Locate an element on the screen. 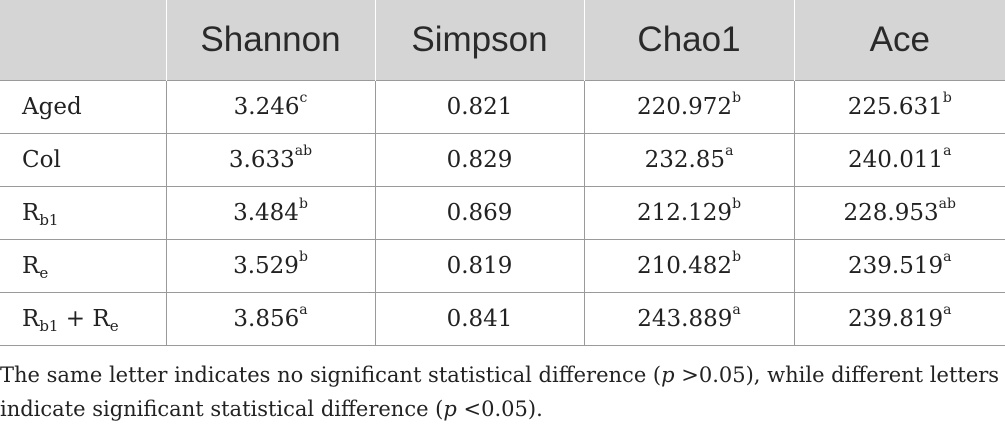 Image resolution: width=1005 pixels, height=437 pixels. label-base: Aged is located at coordinates (52, 107).